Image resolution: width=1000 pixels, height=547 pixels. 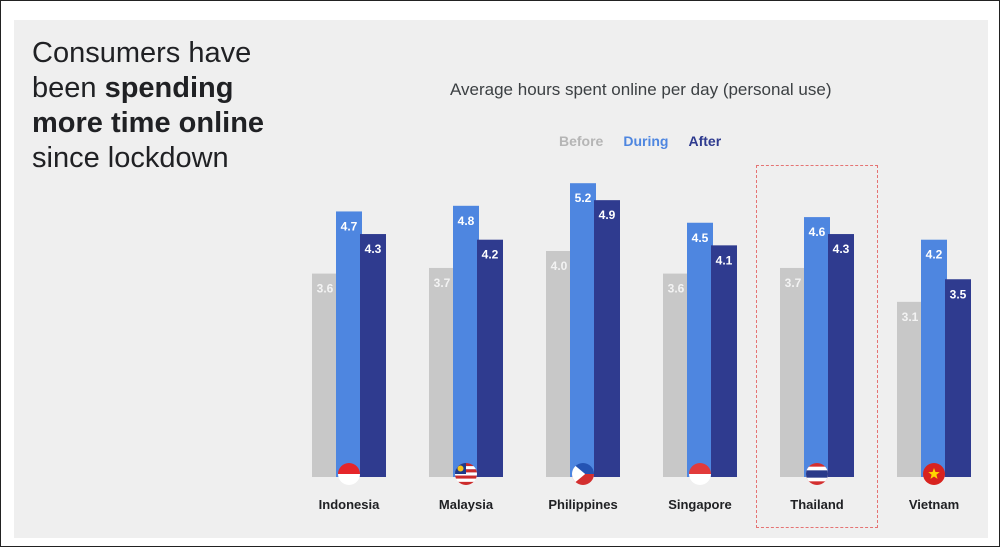 What do you see at coordinates (934, 474) in the screenshot?
I see `vietnam-flag-icon` at bounding box center [934, 474].